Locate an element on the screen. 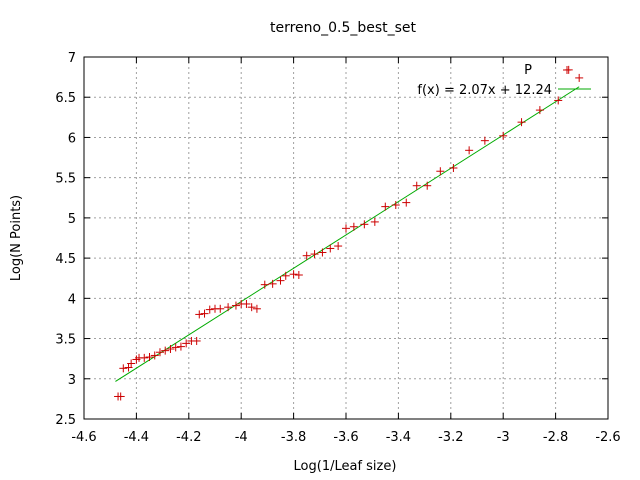 This screenshot has width=640, height=480. y-tick-label: 4 is located at coordinates (72, 299).